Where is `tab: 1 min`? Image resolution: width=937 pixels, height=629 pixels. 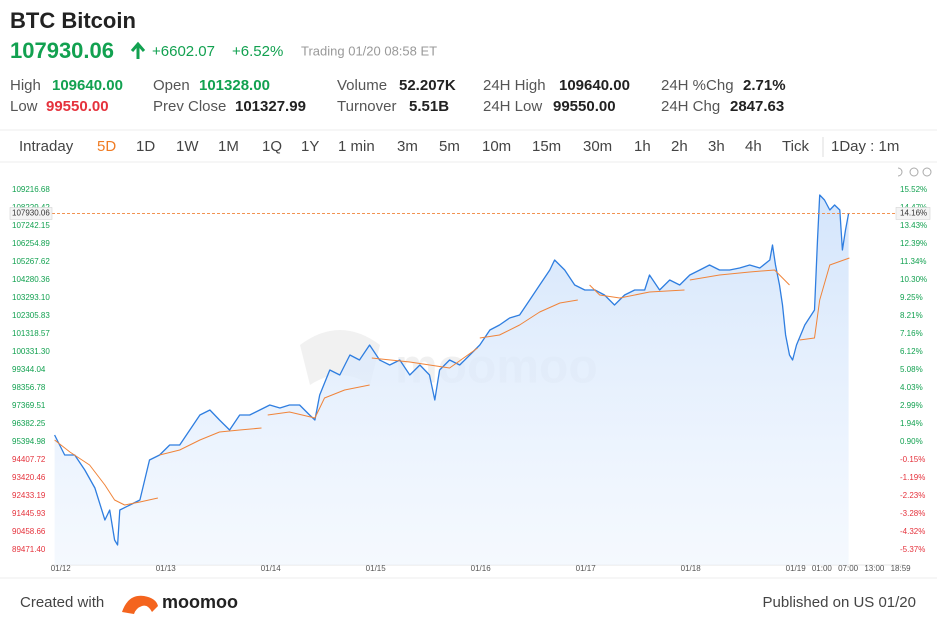 tab: 1 min is located at coordinates (356, 146).